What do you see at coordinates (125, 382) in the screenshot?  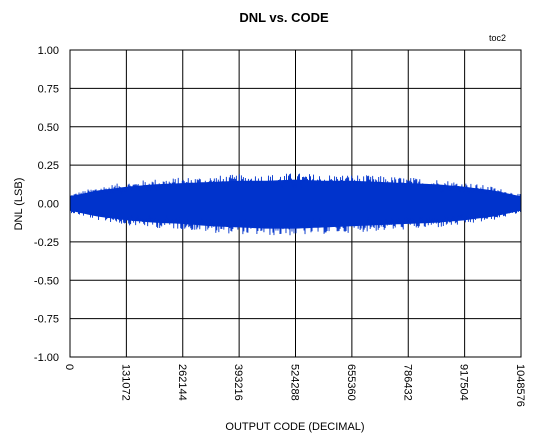 I see `x-tick-label: 131072` at bounding box center [125, 382].